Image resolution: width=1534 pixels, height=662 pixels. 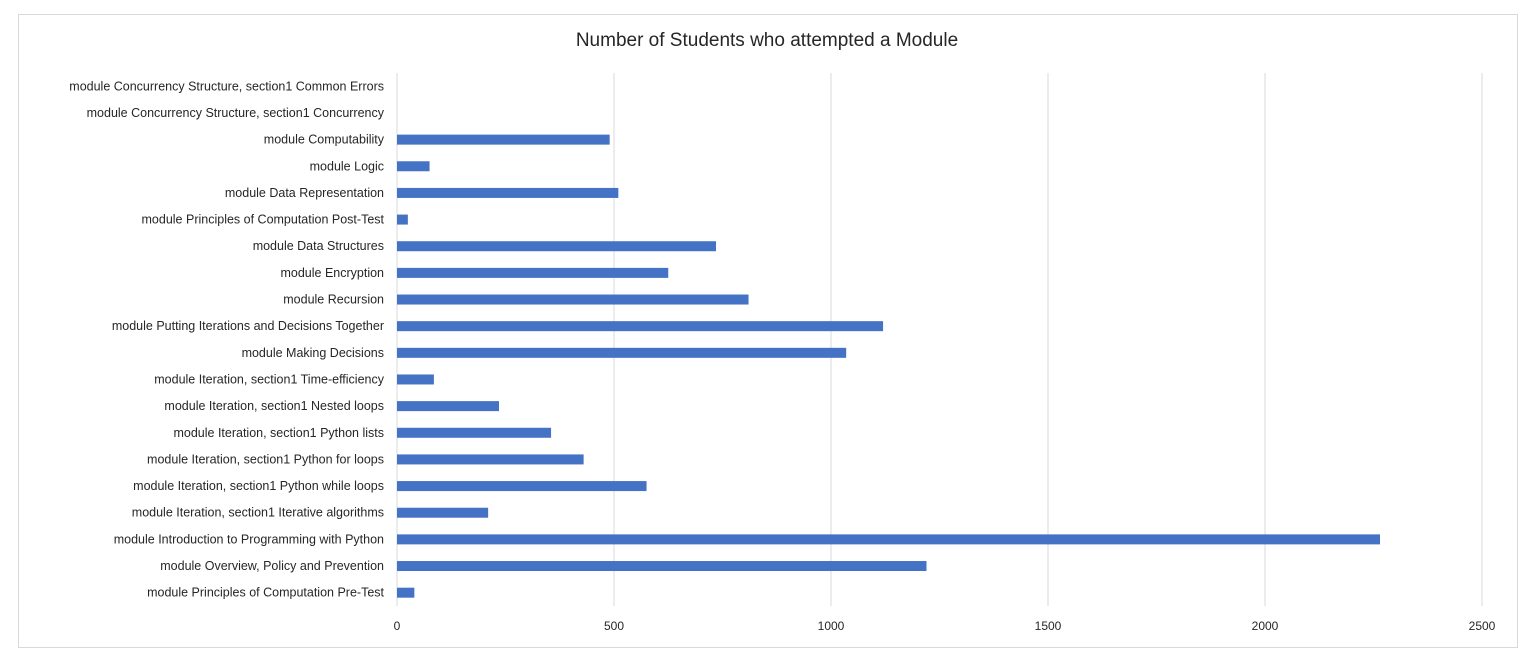 What do you see at coordinates (332, 273) in the screenshot?
I see `category-label: module Encryption` at bounding box center [332, 273].